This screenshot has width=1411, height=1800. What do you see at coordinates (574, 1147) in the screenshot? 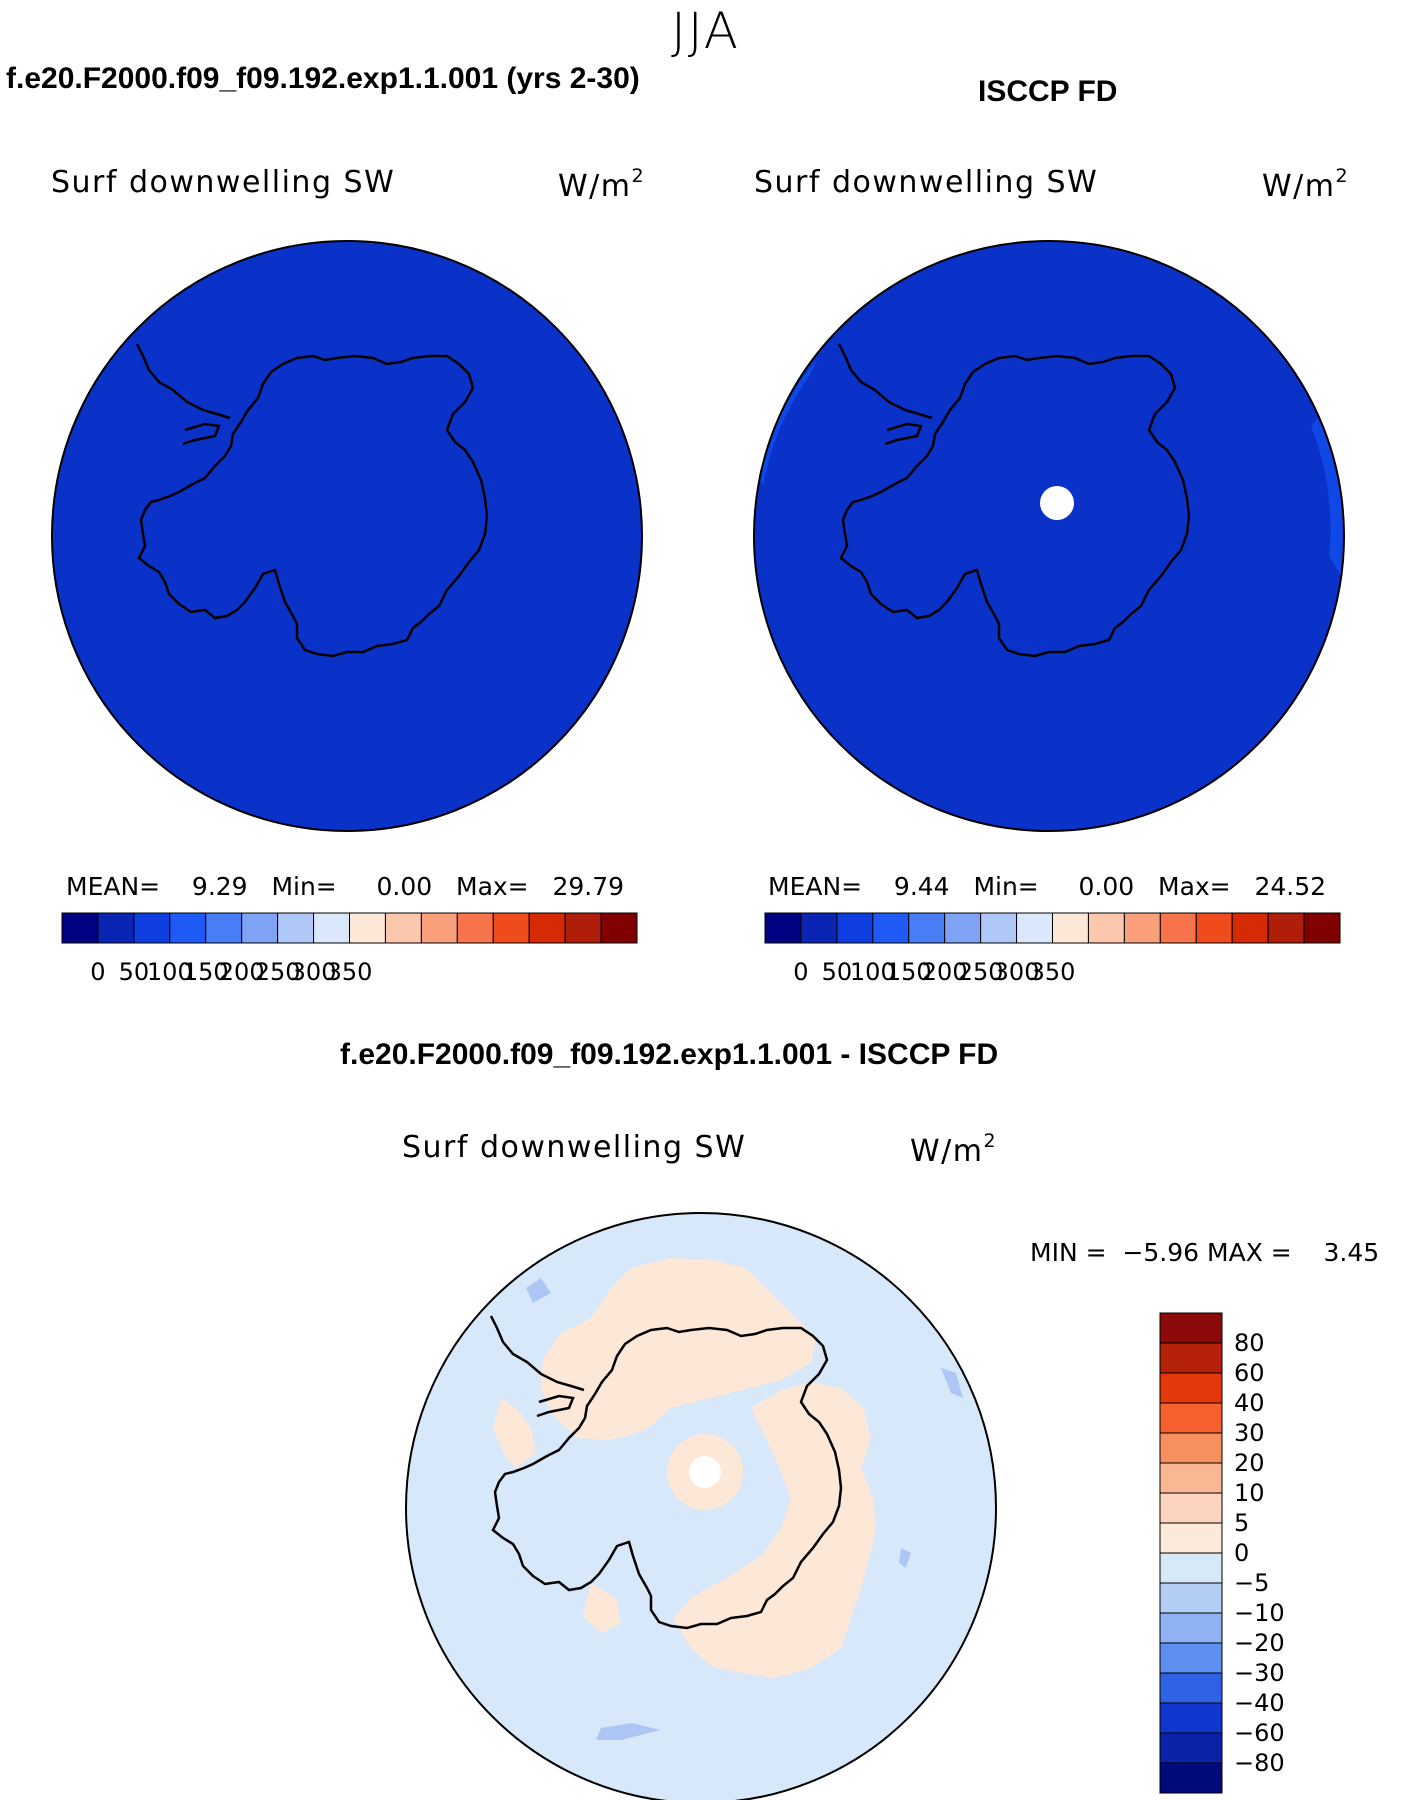
I see `diff-variable-label: Surf downwelling SW` at bounding box center [574, 1147].